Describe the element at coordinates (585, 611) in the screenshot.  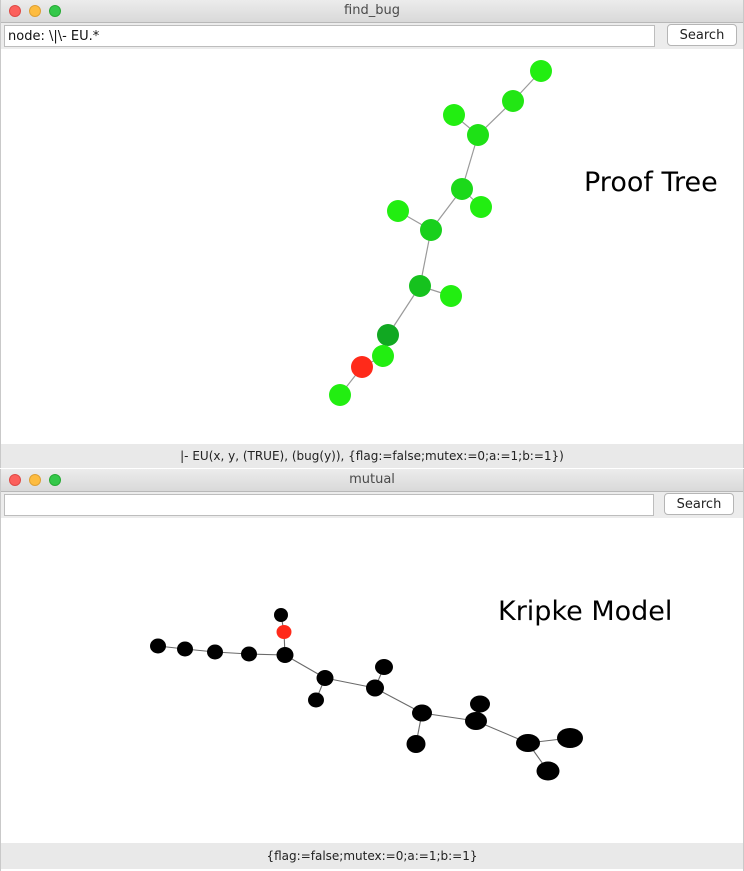
I see `kripke-model-label: Kripke Model` at that location.